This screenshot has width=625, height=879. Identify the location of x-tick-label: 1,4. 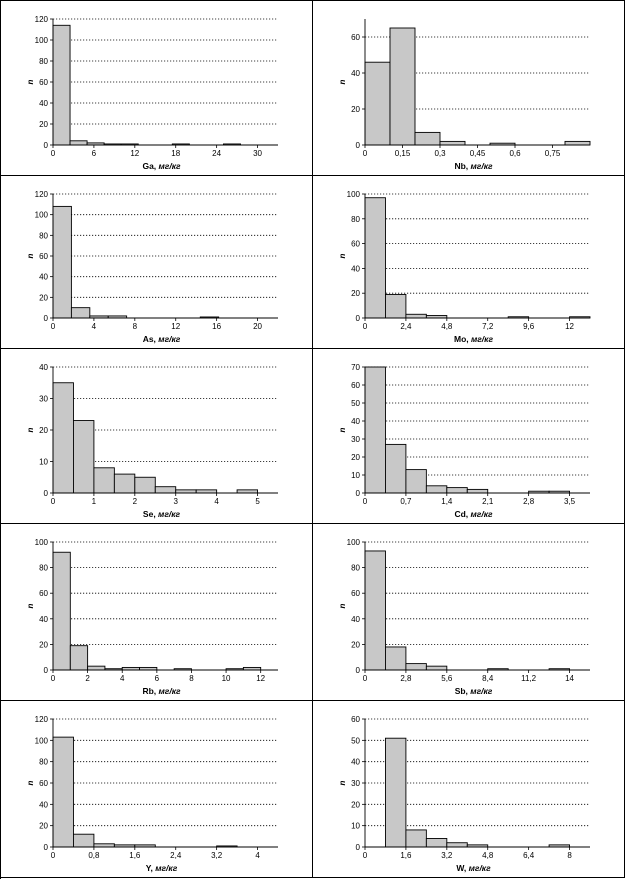
(447, 501).